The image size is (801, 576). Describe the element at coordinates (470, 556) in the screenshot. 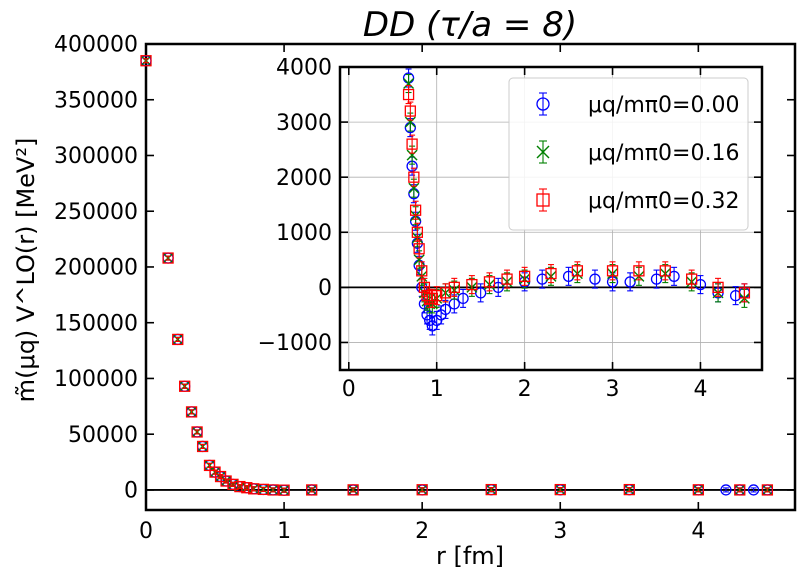

I see `x-axis-label: r [fm]` at that location.